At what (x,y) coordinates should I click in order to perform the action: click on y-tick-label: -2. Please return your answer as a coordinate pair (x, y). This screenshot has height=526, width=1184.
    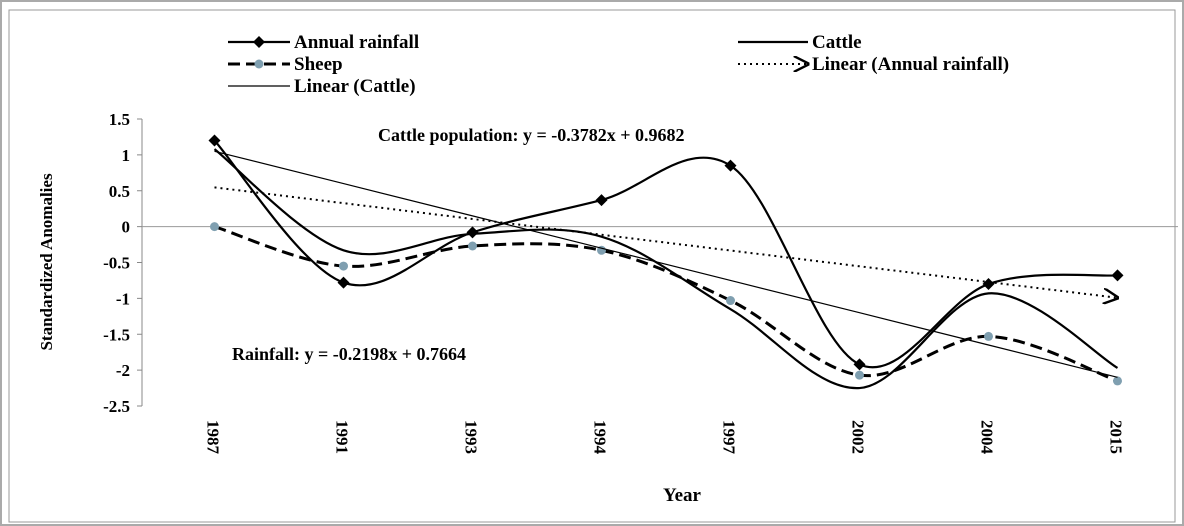
    Looking at the image, I should click on (123, 370).